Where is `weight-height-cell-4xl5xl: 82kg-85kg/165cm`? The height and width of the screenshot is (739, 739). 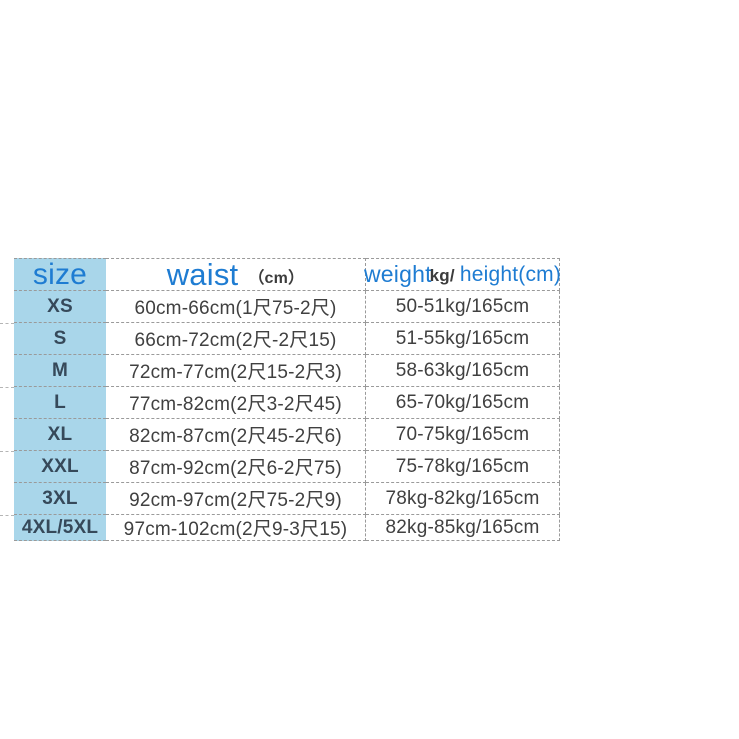 weight-height-cell-4xl5xl: 82kg-85kg/165cm is located at coordinates (463, 528).